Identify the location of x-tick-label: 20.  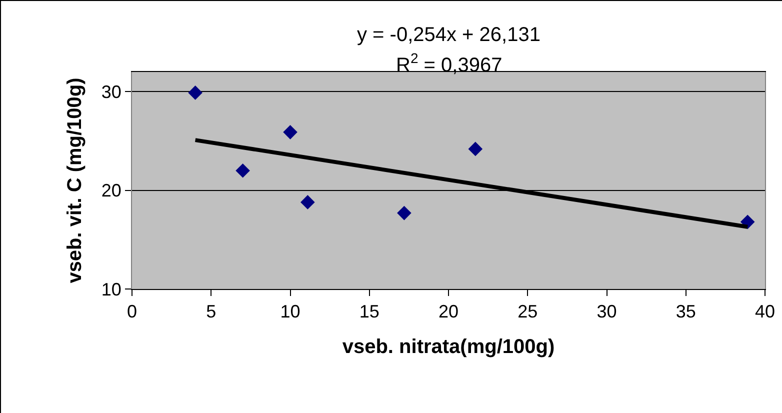
(448, 312).